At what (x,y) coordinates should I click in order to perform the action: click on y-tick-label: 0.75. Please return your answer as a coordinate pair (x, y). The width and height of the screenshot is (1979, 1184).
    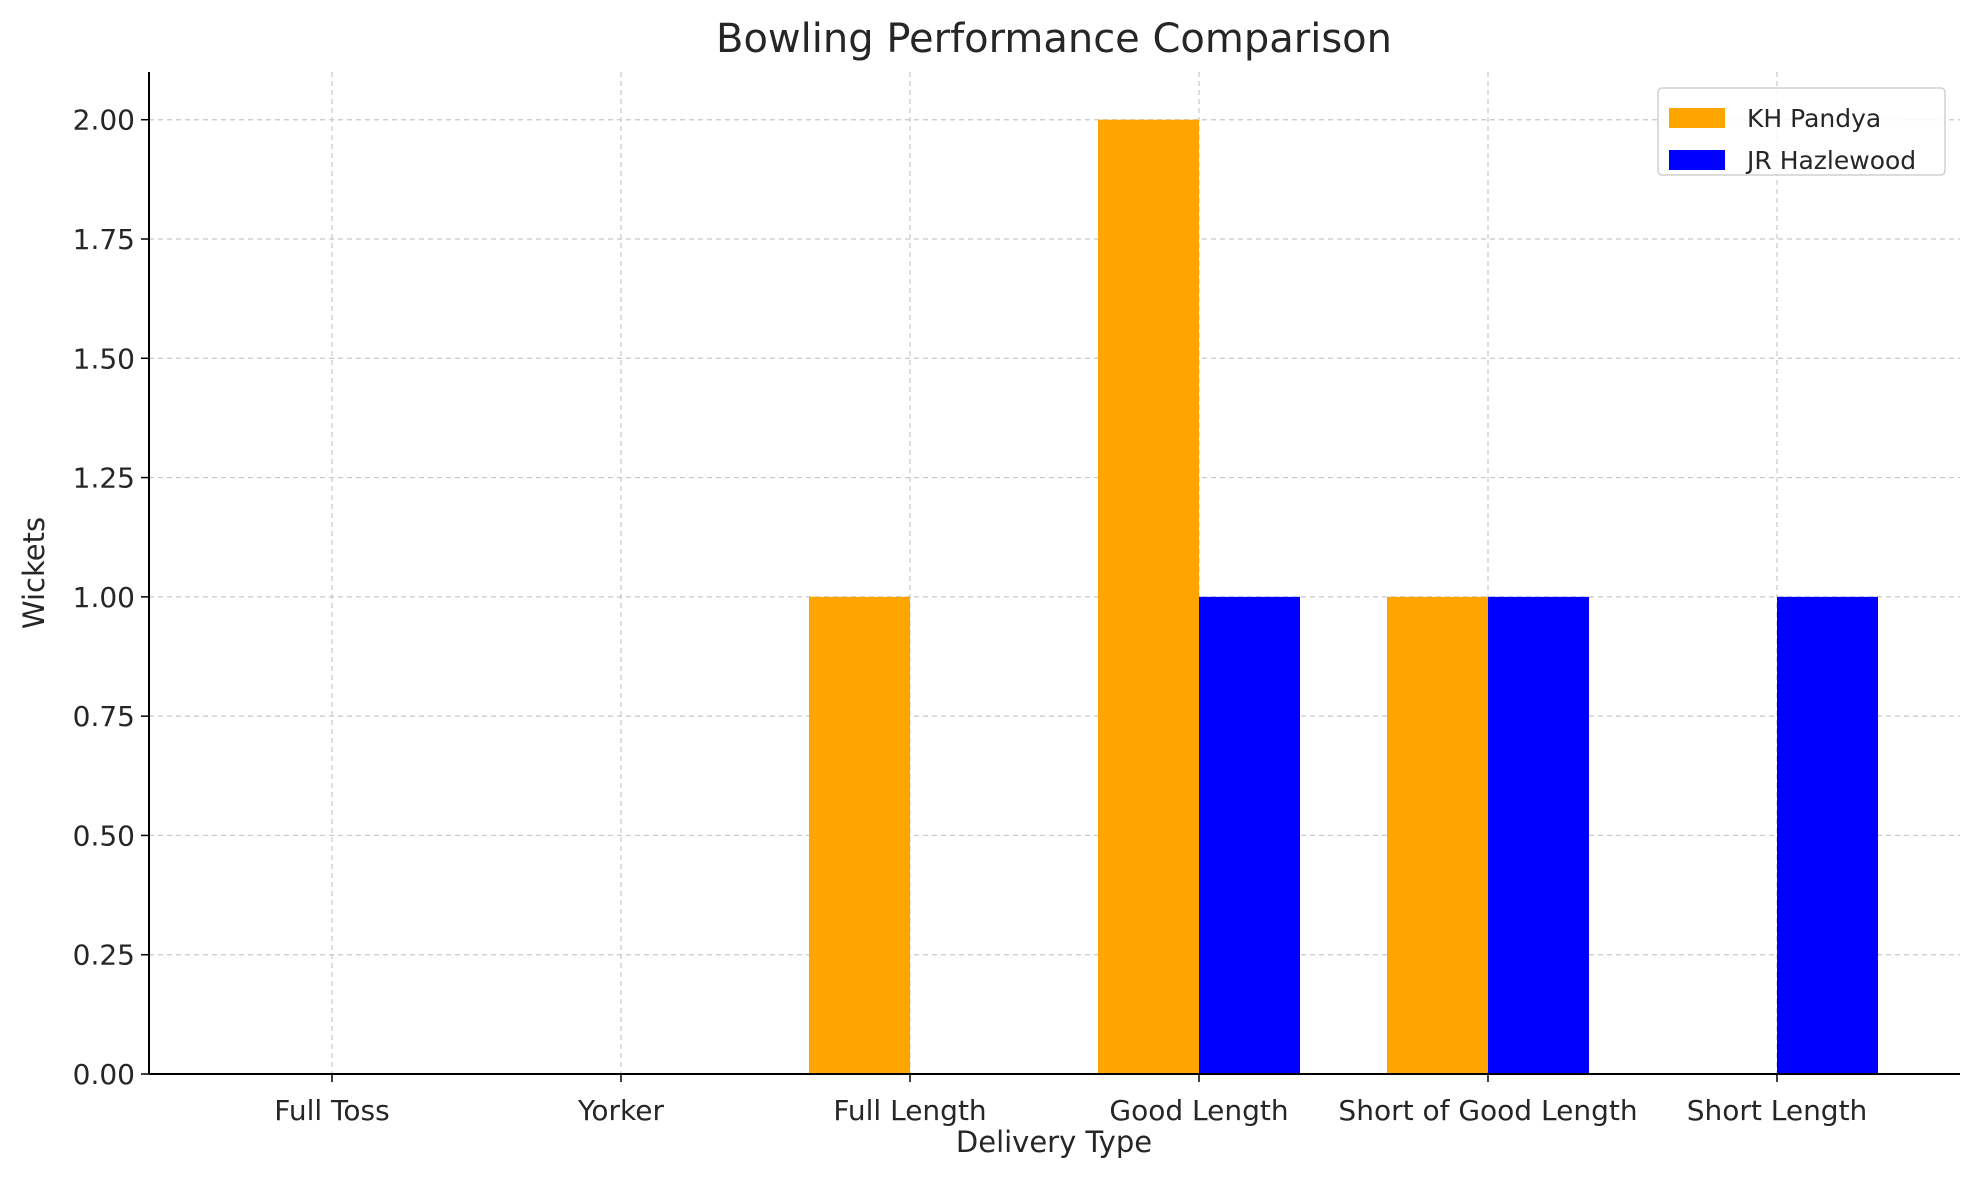
    Looking at the image, I should click on (104, 716).